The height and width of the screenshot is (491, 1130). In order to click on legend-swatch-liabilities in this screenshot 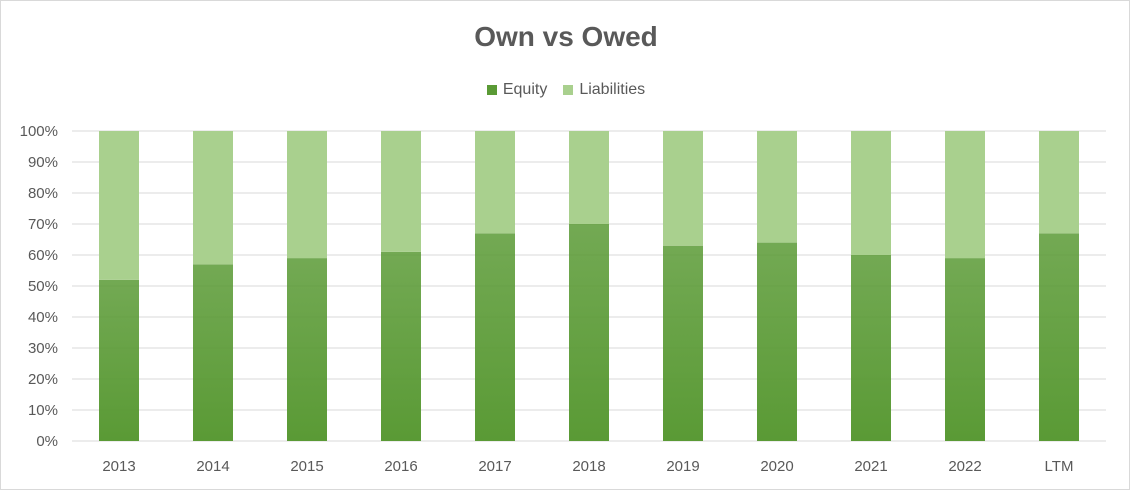, I will do `click(568, 90)`.